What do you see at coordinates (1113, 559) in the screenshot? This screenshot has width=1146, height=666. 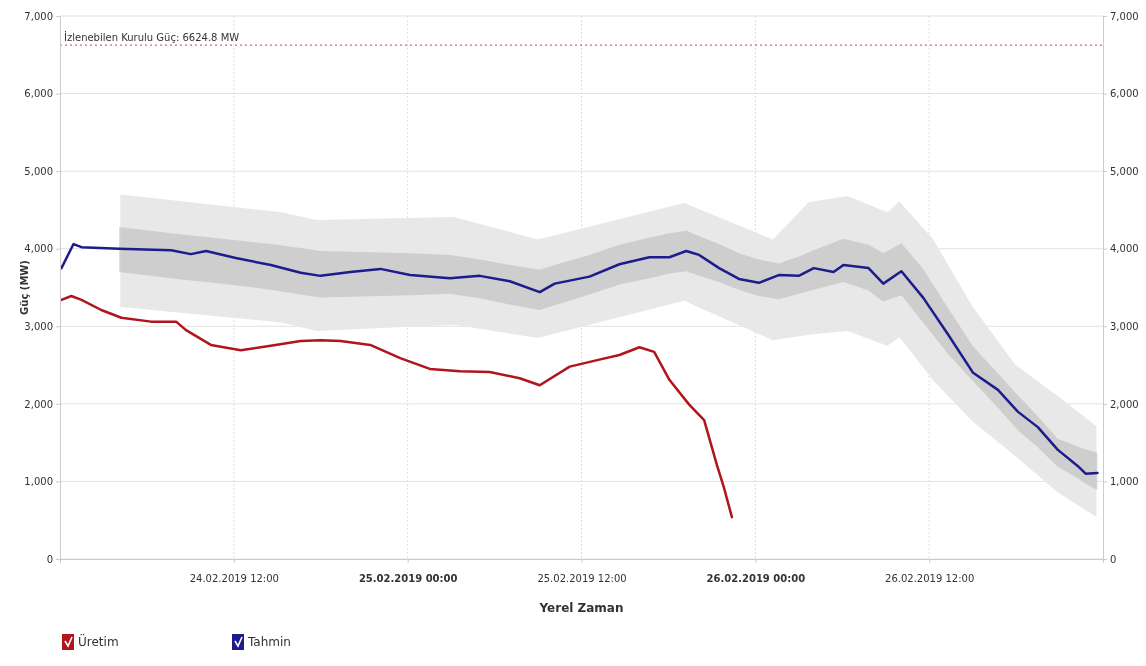 I see `y2-tick-label: 0` at bounding box center [1113, 559].